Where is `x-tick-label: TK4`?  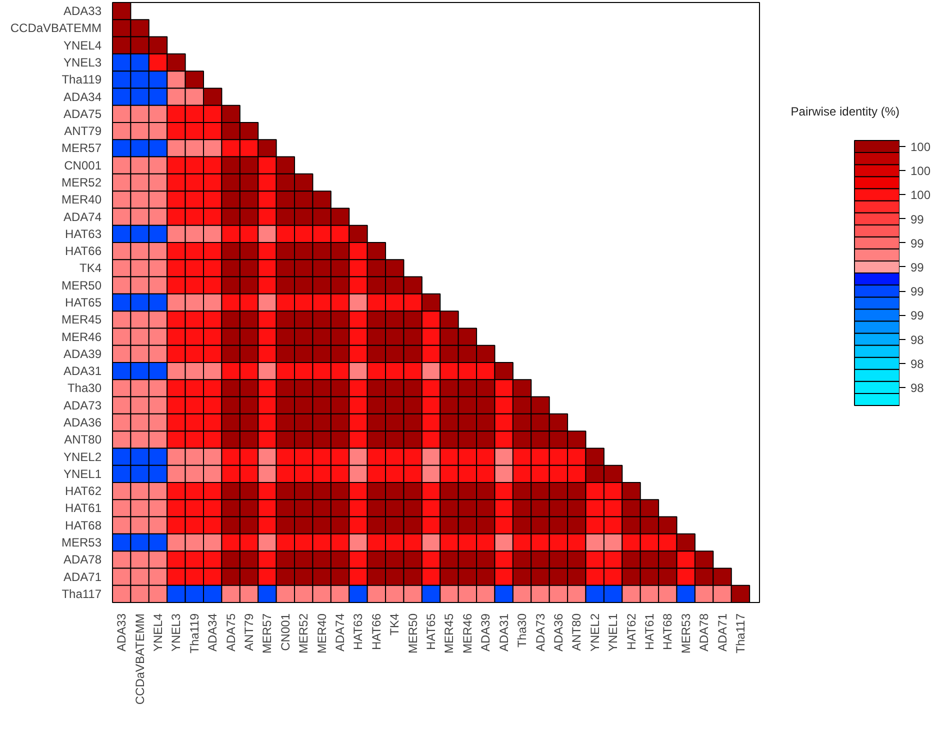
x-tick-label: TK4 is located at coordinates (395, 624).